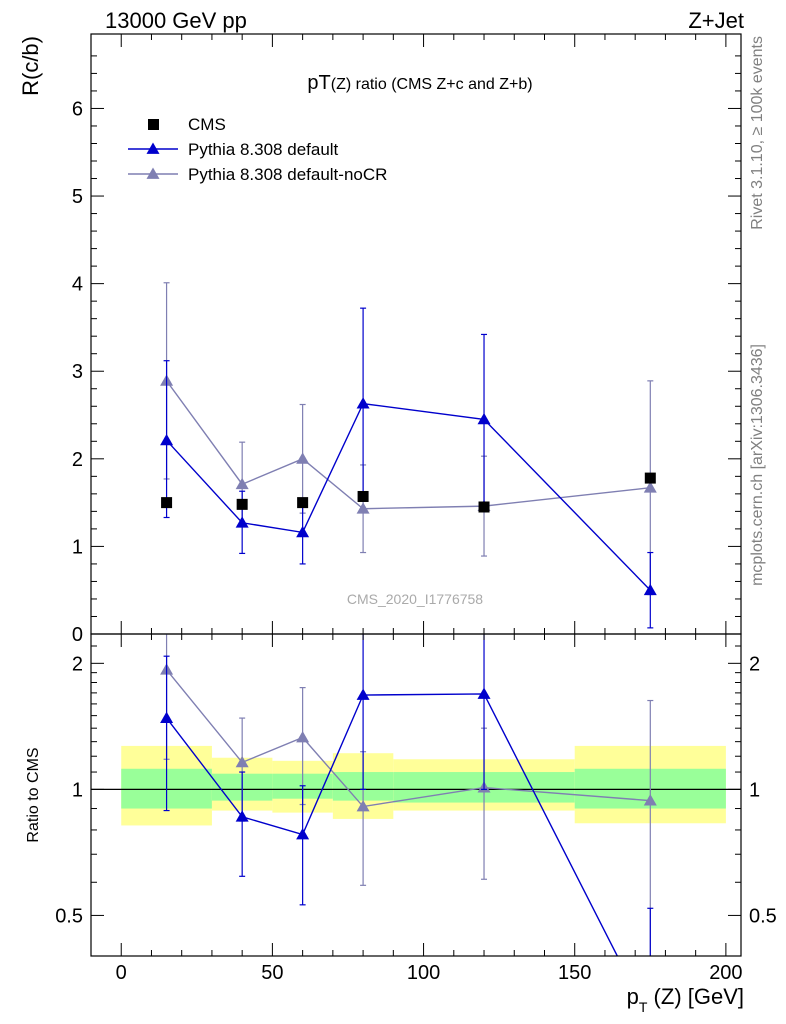 The width and height of the screenshot is (786, 1024). I want to click on main-ytick-label: 2, so click(77, 460).